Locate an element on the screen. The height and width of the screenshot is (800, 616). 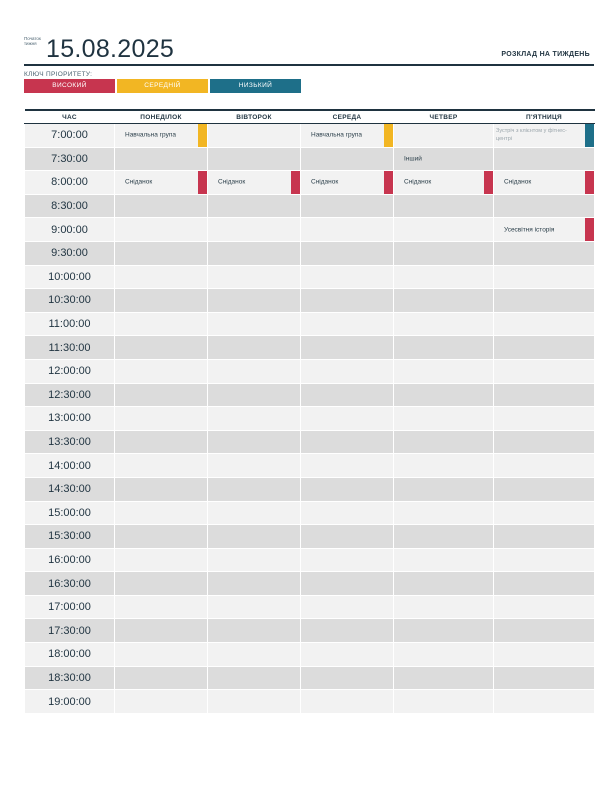
schedule-cell-friday: Зустріч з клієнтом у фітнес-центрі is located at coordinates (544, 135).